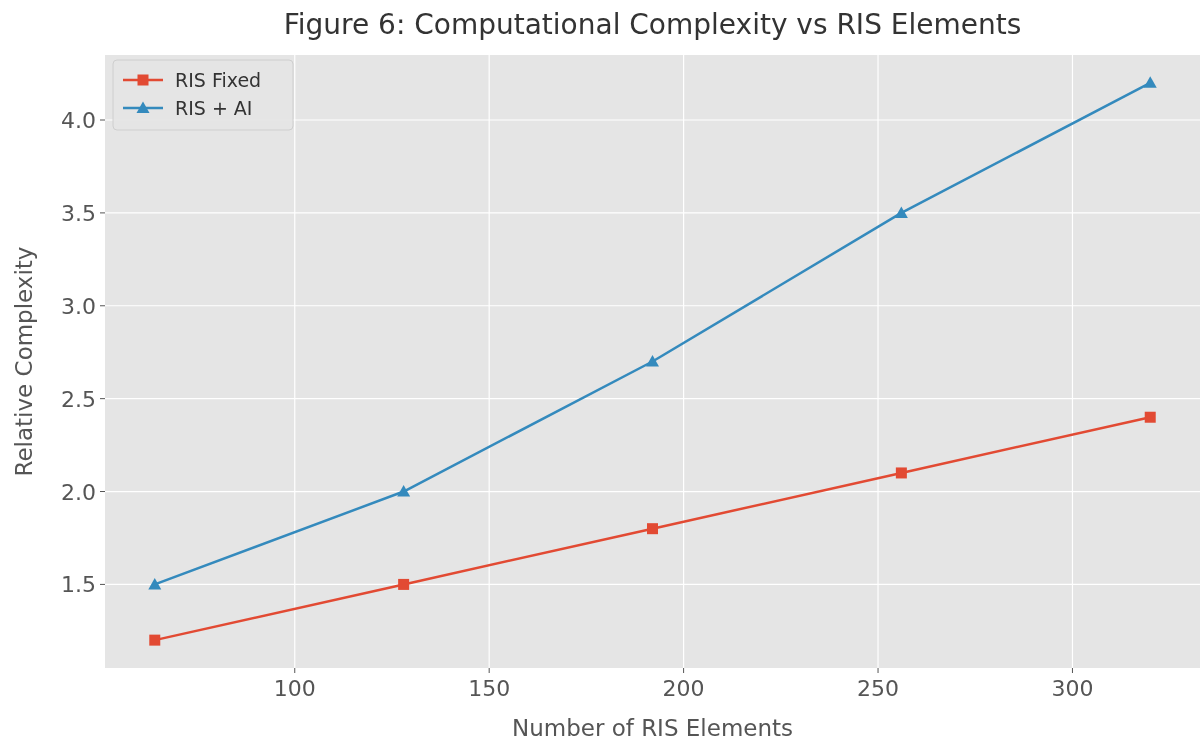  Describe the element at coordinates (24, 361) in the screenshot. I see `y-axis-title: Relative Complexity` at that location.